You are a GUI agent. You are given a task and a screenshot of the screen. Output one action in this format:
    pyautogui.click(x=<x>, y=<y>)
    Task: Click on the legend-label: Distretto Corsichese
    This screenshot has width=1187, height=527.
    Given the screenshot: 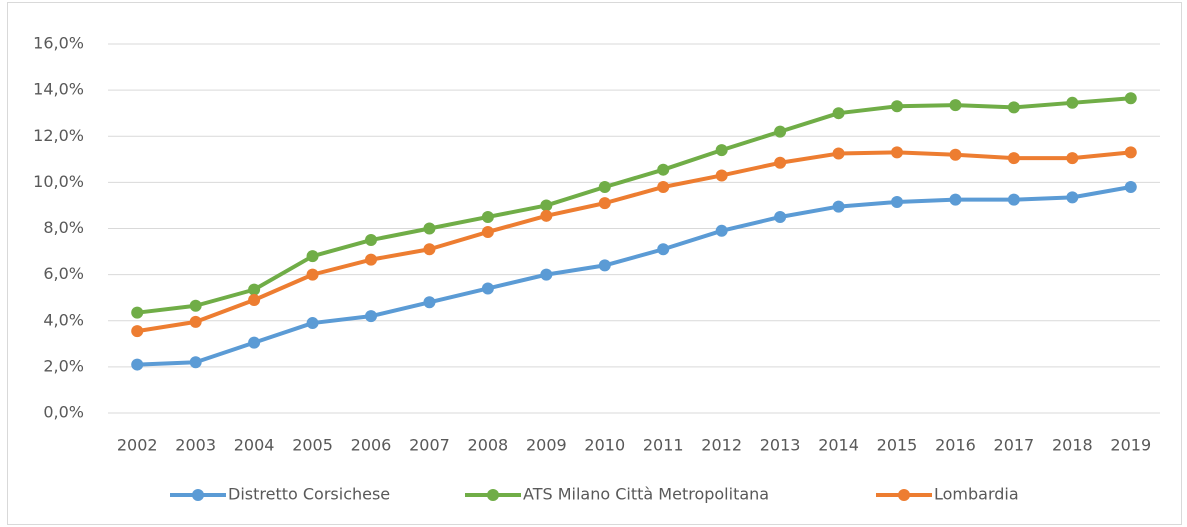 What is the action you would take?
    pyautogui.click(x=309, y=494)
    